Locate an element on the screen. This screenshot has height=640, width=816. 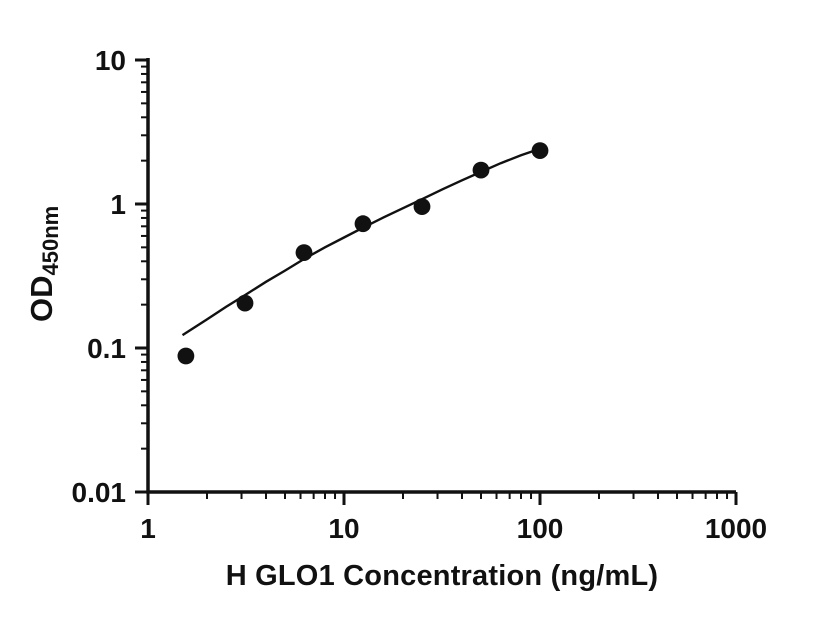
y-tick-label: 10 is located at coordinates (110, 60).